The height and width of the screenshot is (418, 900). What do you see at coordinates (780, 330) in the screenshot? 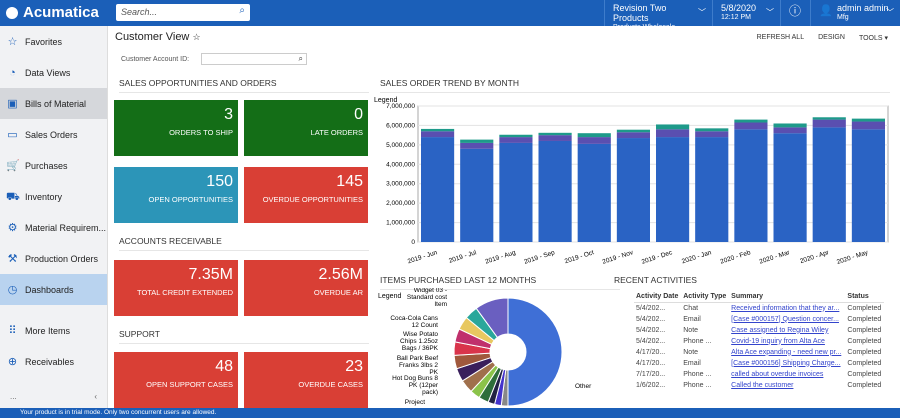
I see `summary-link: Case assigned to Regina Wiley` at bounding box center [780, 330].